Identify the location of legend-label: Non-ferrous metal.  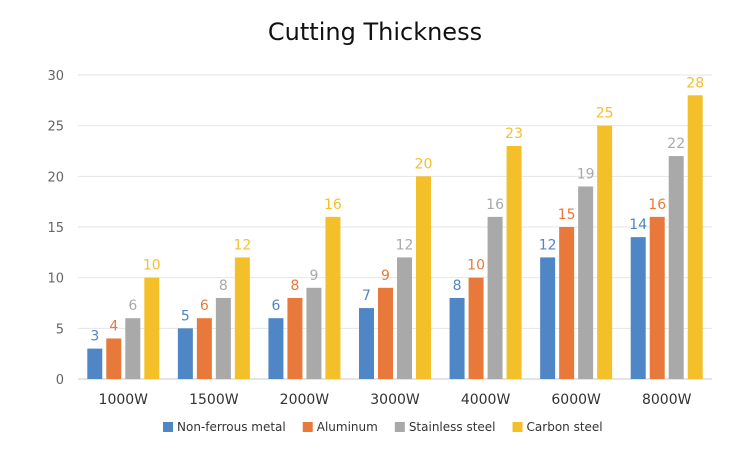
(231, 427).